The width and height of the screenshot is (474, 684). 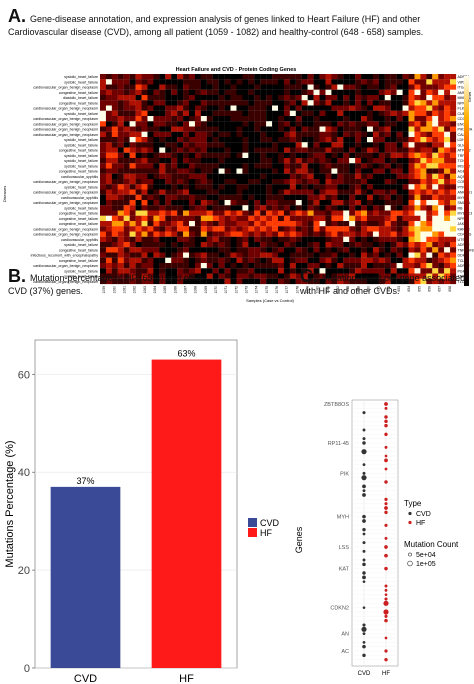 I want to click on heatmap-x-tick: 1072, so click(x=236, y=290).